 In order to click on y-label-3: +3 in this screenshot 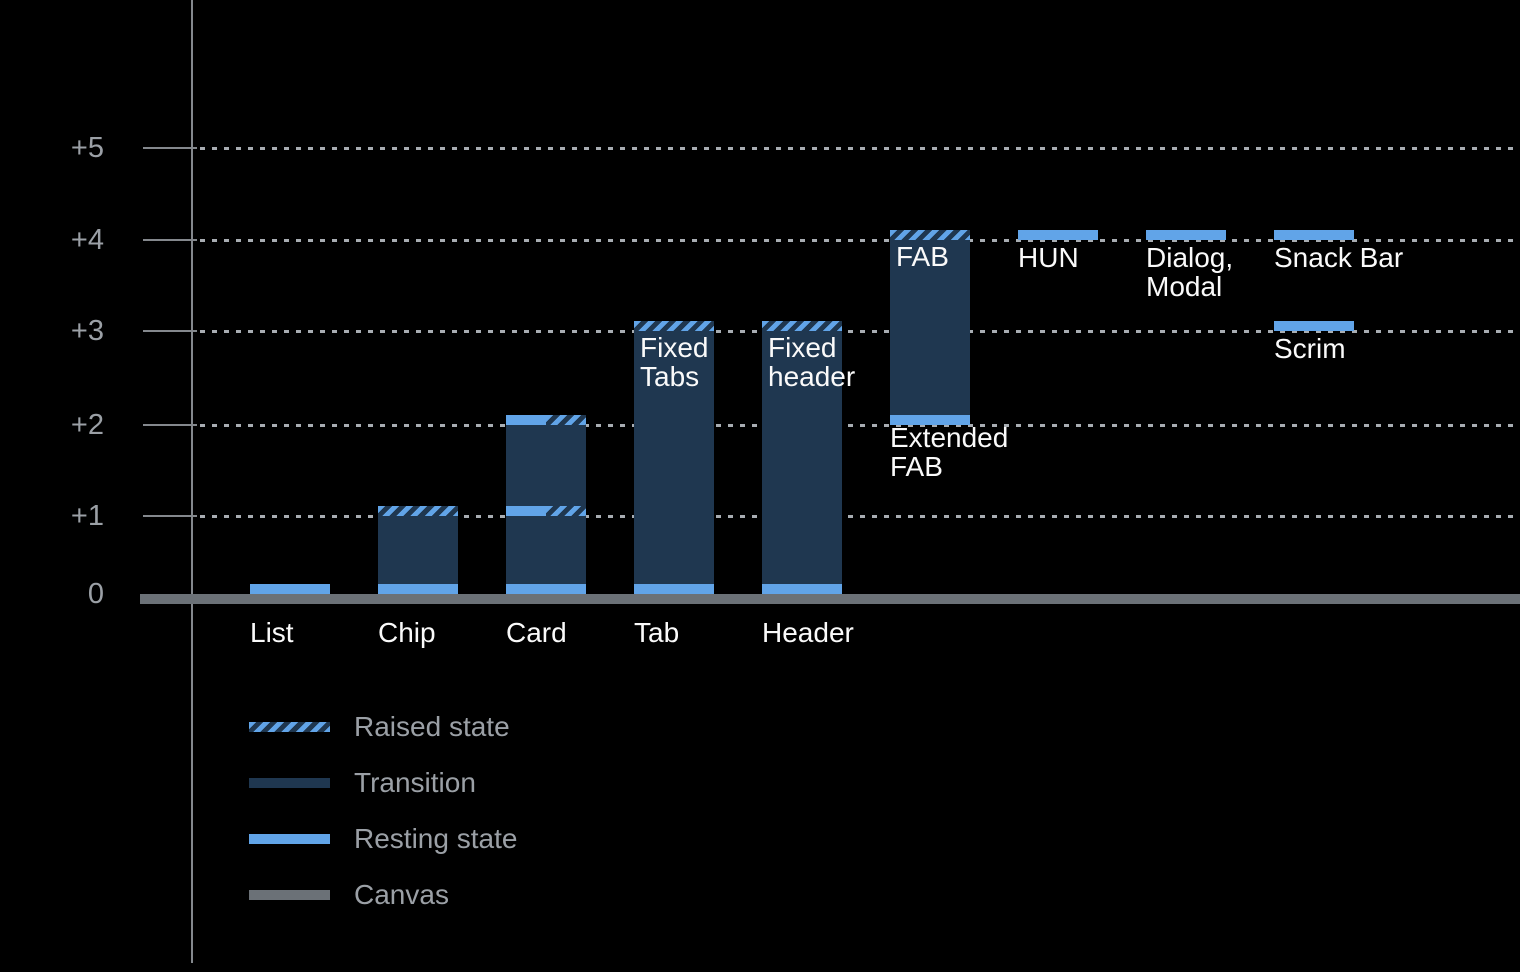, I will do `click(87, 331)`.